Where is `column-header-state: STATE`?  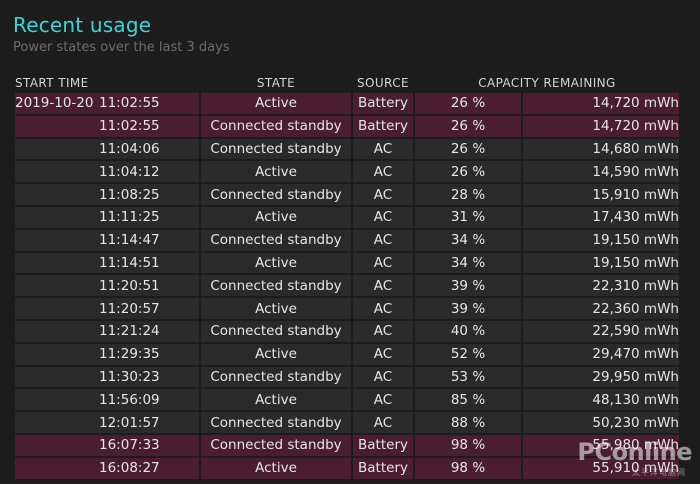 column-header-state: STATE is located at coordinates (276, 82).